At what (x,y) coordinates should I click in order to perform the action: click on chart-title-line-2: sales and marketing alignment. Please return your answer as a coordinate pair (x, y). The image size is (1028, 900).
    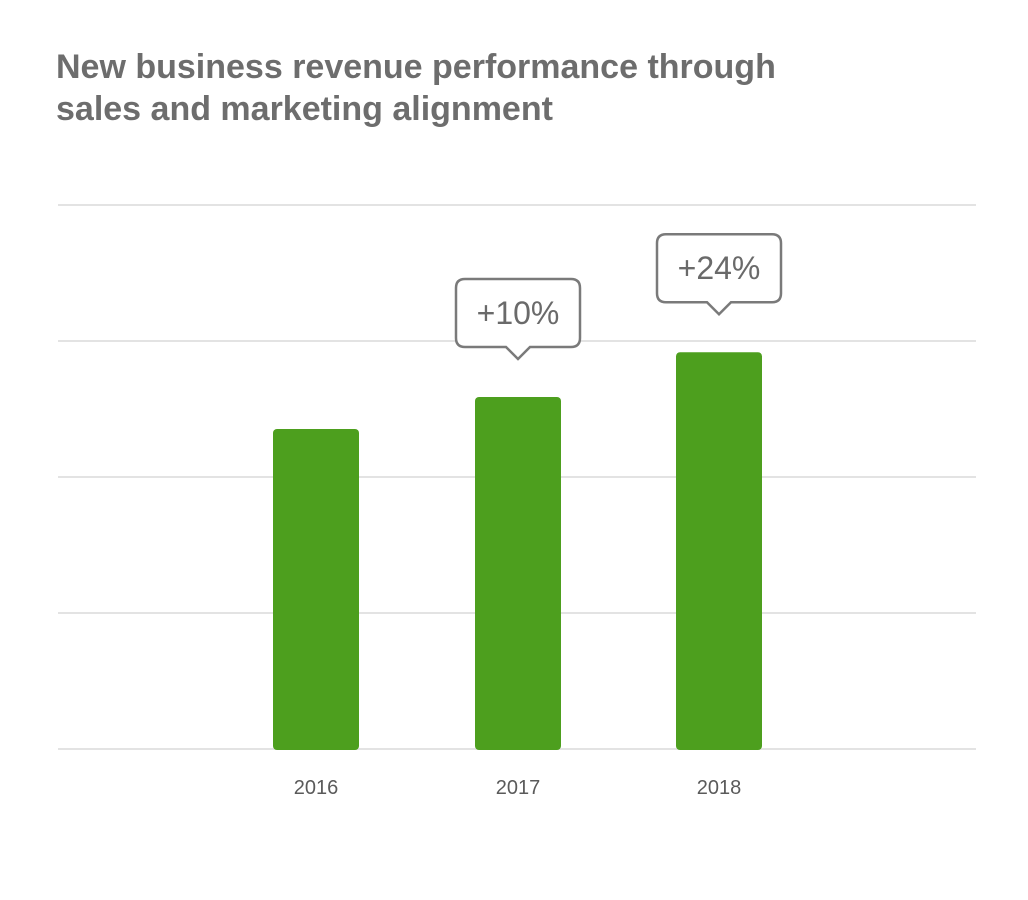
    Looking at the image, I should click on (304, 109).